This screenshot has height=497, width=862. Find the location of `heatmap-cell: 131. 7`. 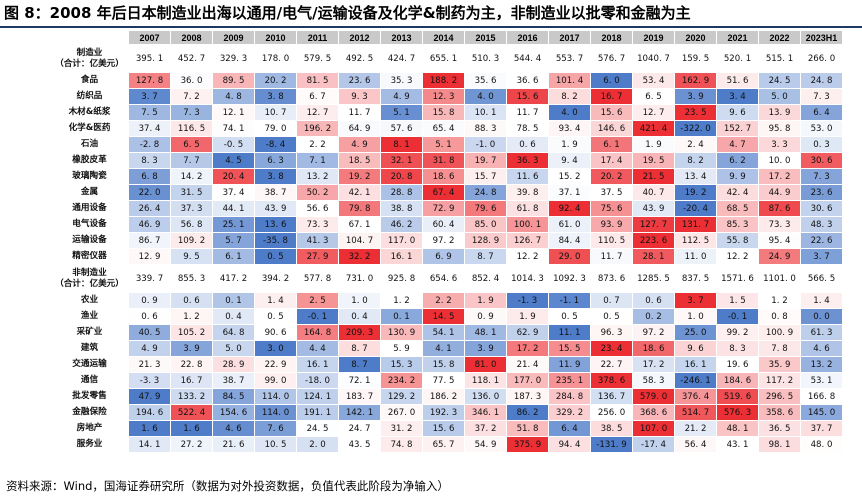

heatmap-cell: 131. 7 is located at coordinates (695, 224).